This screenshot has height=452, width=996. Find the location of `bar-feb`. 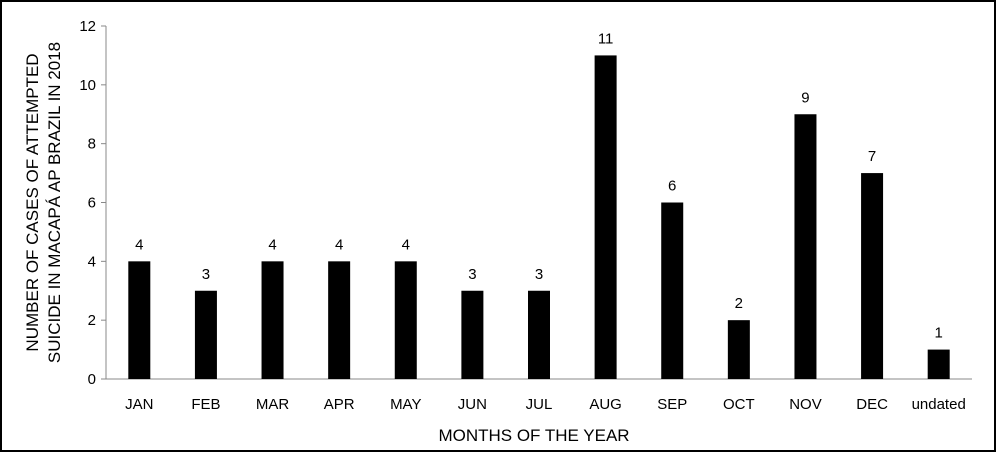

bar-feb is located at coordinates (205, 334).